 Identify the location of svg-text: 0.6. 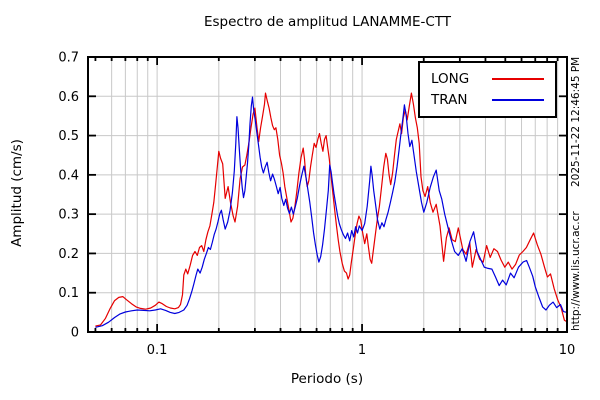
(68, 97).